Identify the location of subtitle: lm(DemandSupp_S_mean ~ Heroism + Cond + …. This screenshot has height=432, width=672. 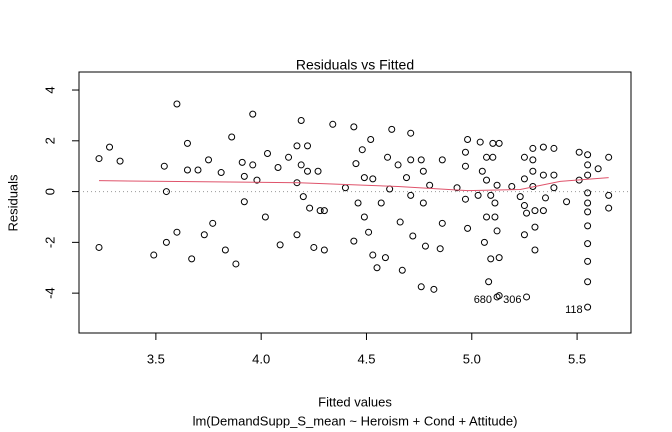
(355, 420).